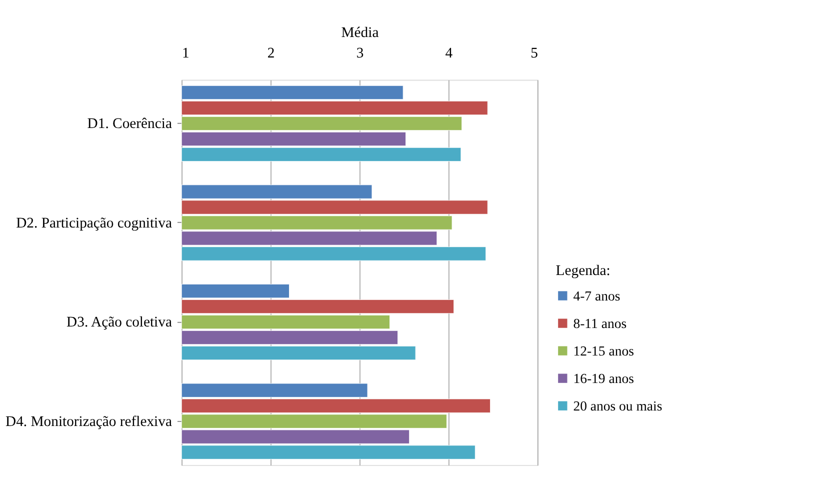 Image resolution: width=819 pixels, height=488 pixels. Describe the element at coordinates (596, 296) in the screenshot. I see `legend-label: 4-7 anos` at that location.